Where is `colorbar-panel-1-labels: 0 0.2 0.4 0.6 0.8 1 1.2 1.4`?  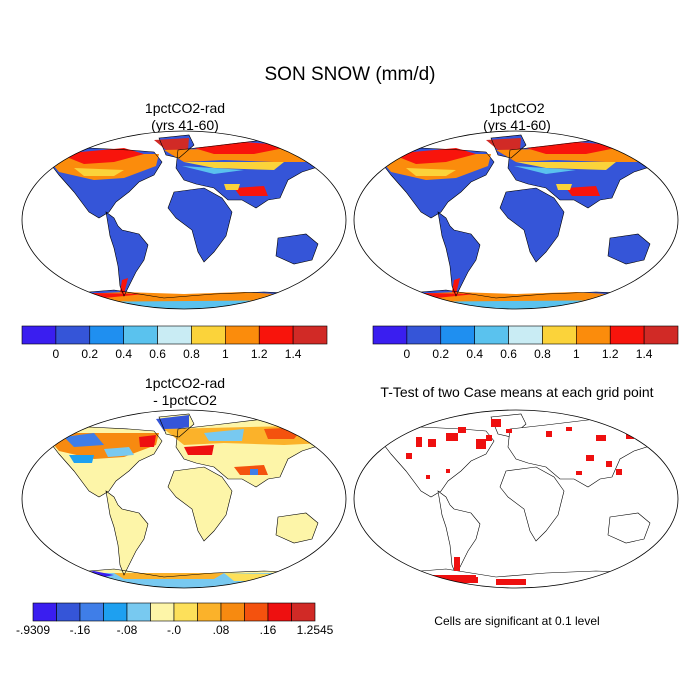
colorbar-panel-1-labels: 0 0.2 0.4 0.6 0.8 1 1.2 1.4 is located at coordinates (350, 355).